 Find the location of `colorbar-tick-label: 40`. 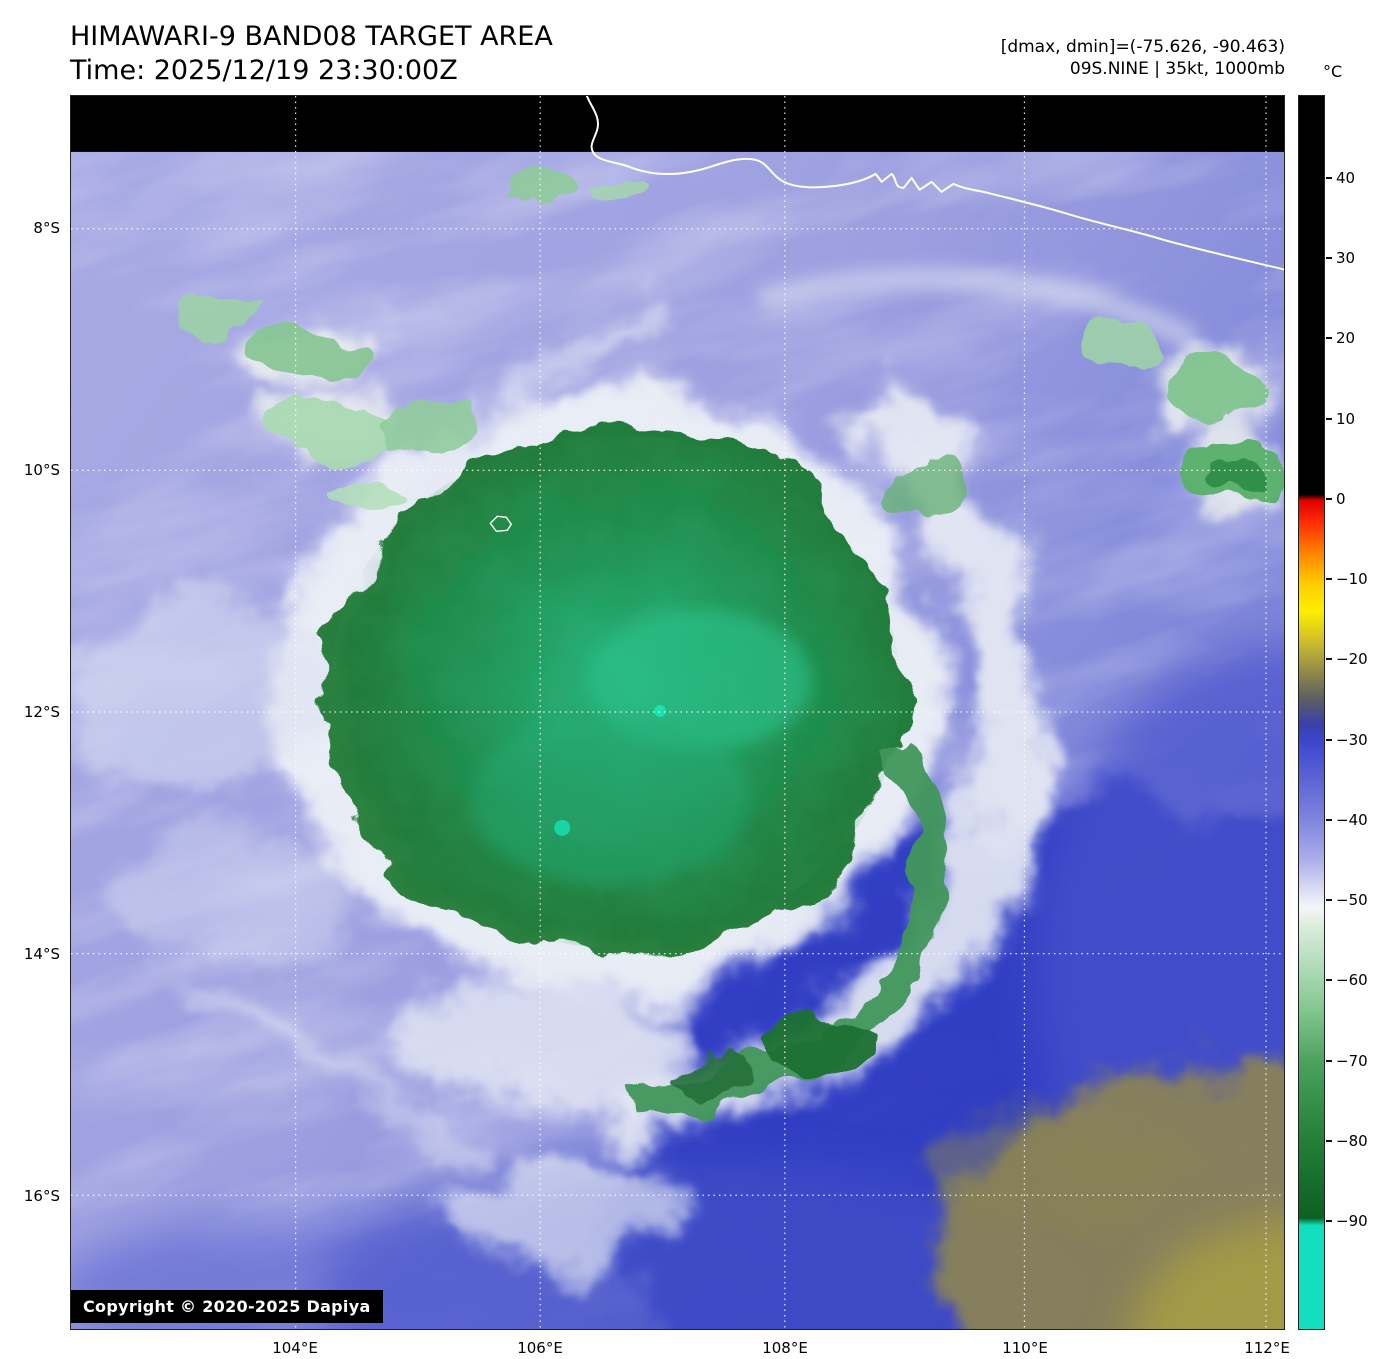

colorbar-tick-label: 40 is located at coordinates (1346, 178).